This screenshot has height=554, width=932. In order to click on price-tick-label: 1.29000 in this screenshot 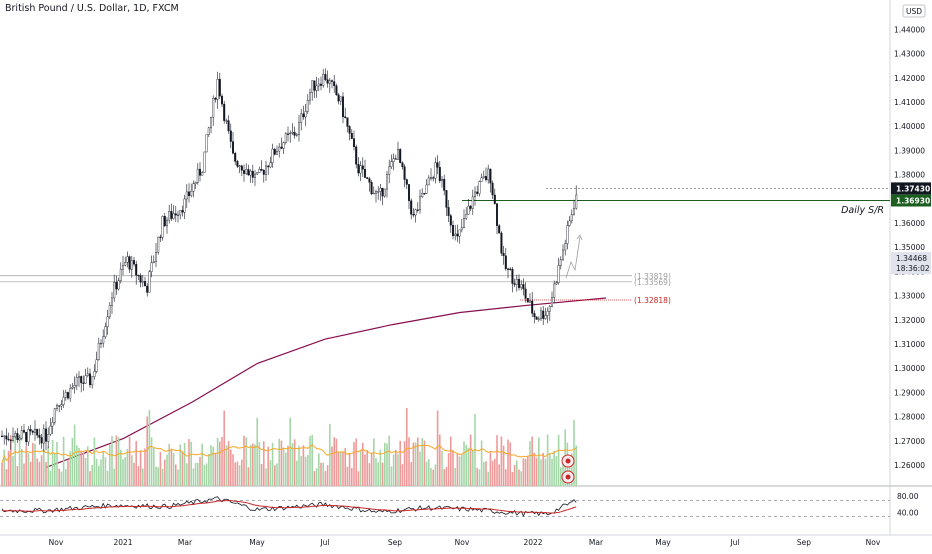, I will do `click(909, 392)`.